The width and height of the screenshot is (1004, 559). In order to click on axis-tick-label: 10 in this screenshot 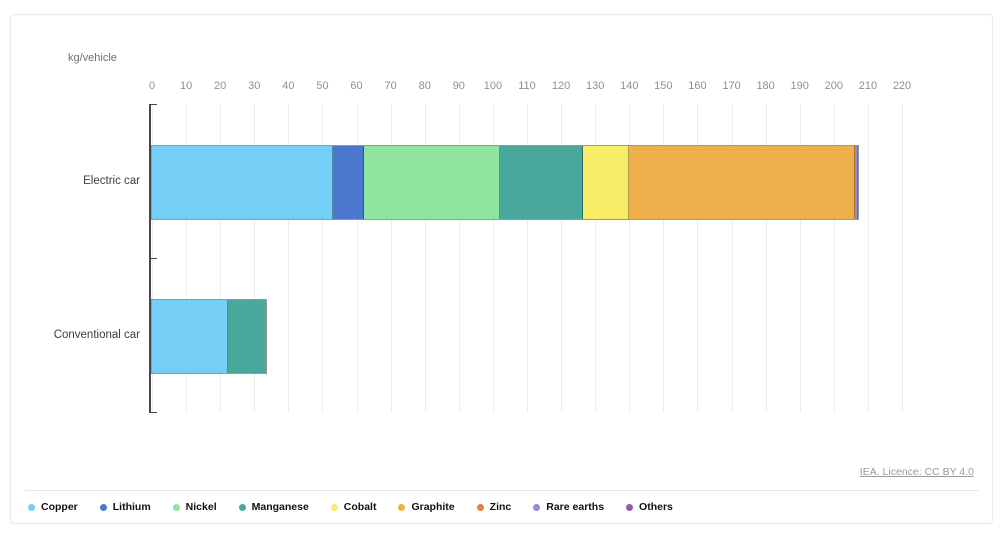, I will do `click(186, 86)`.